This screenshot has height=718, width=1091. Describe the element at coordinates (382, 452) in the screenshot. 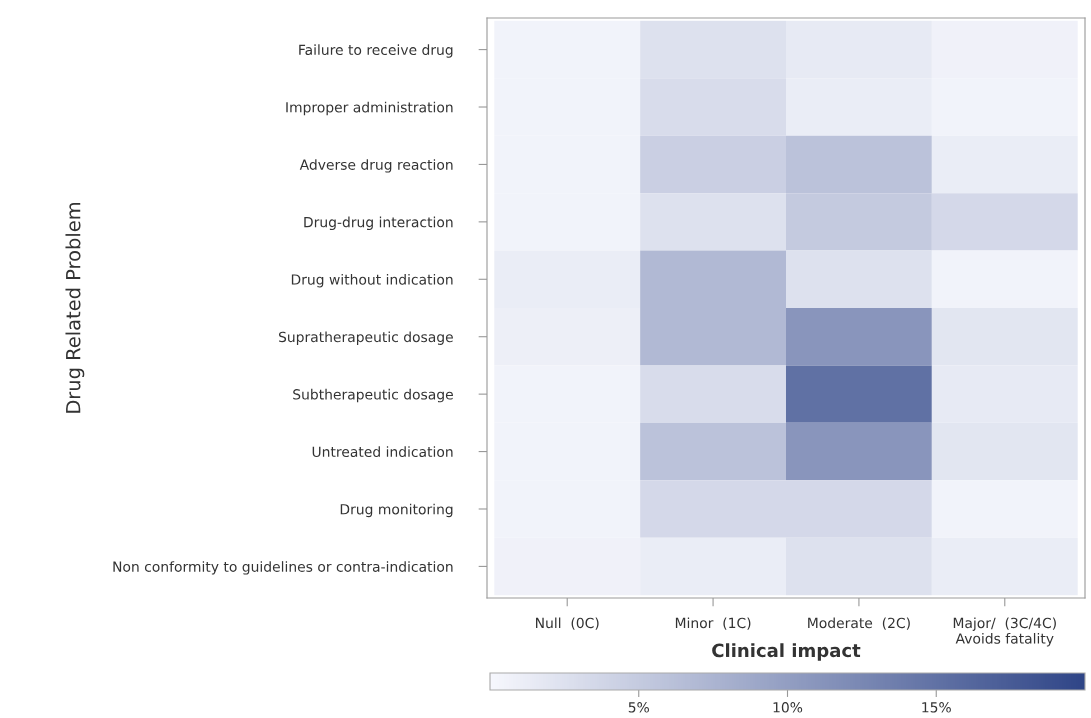

I see `y-tick-label: Untreated indication` at that location.